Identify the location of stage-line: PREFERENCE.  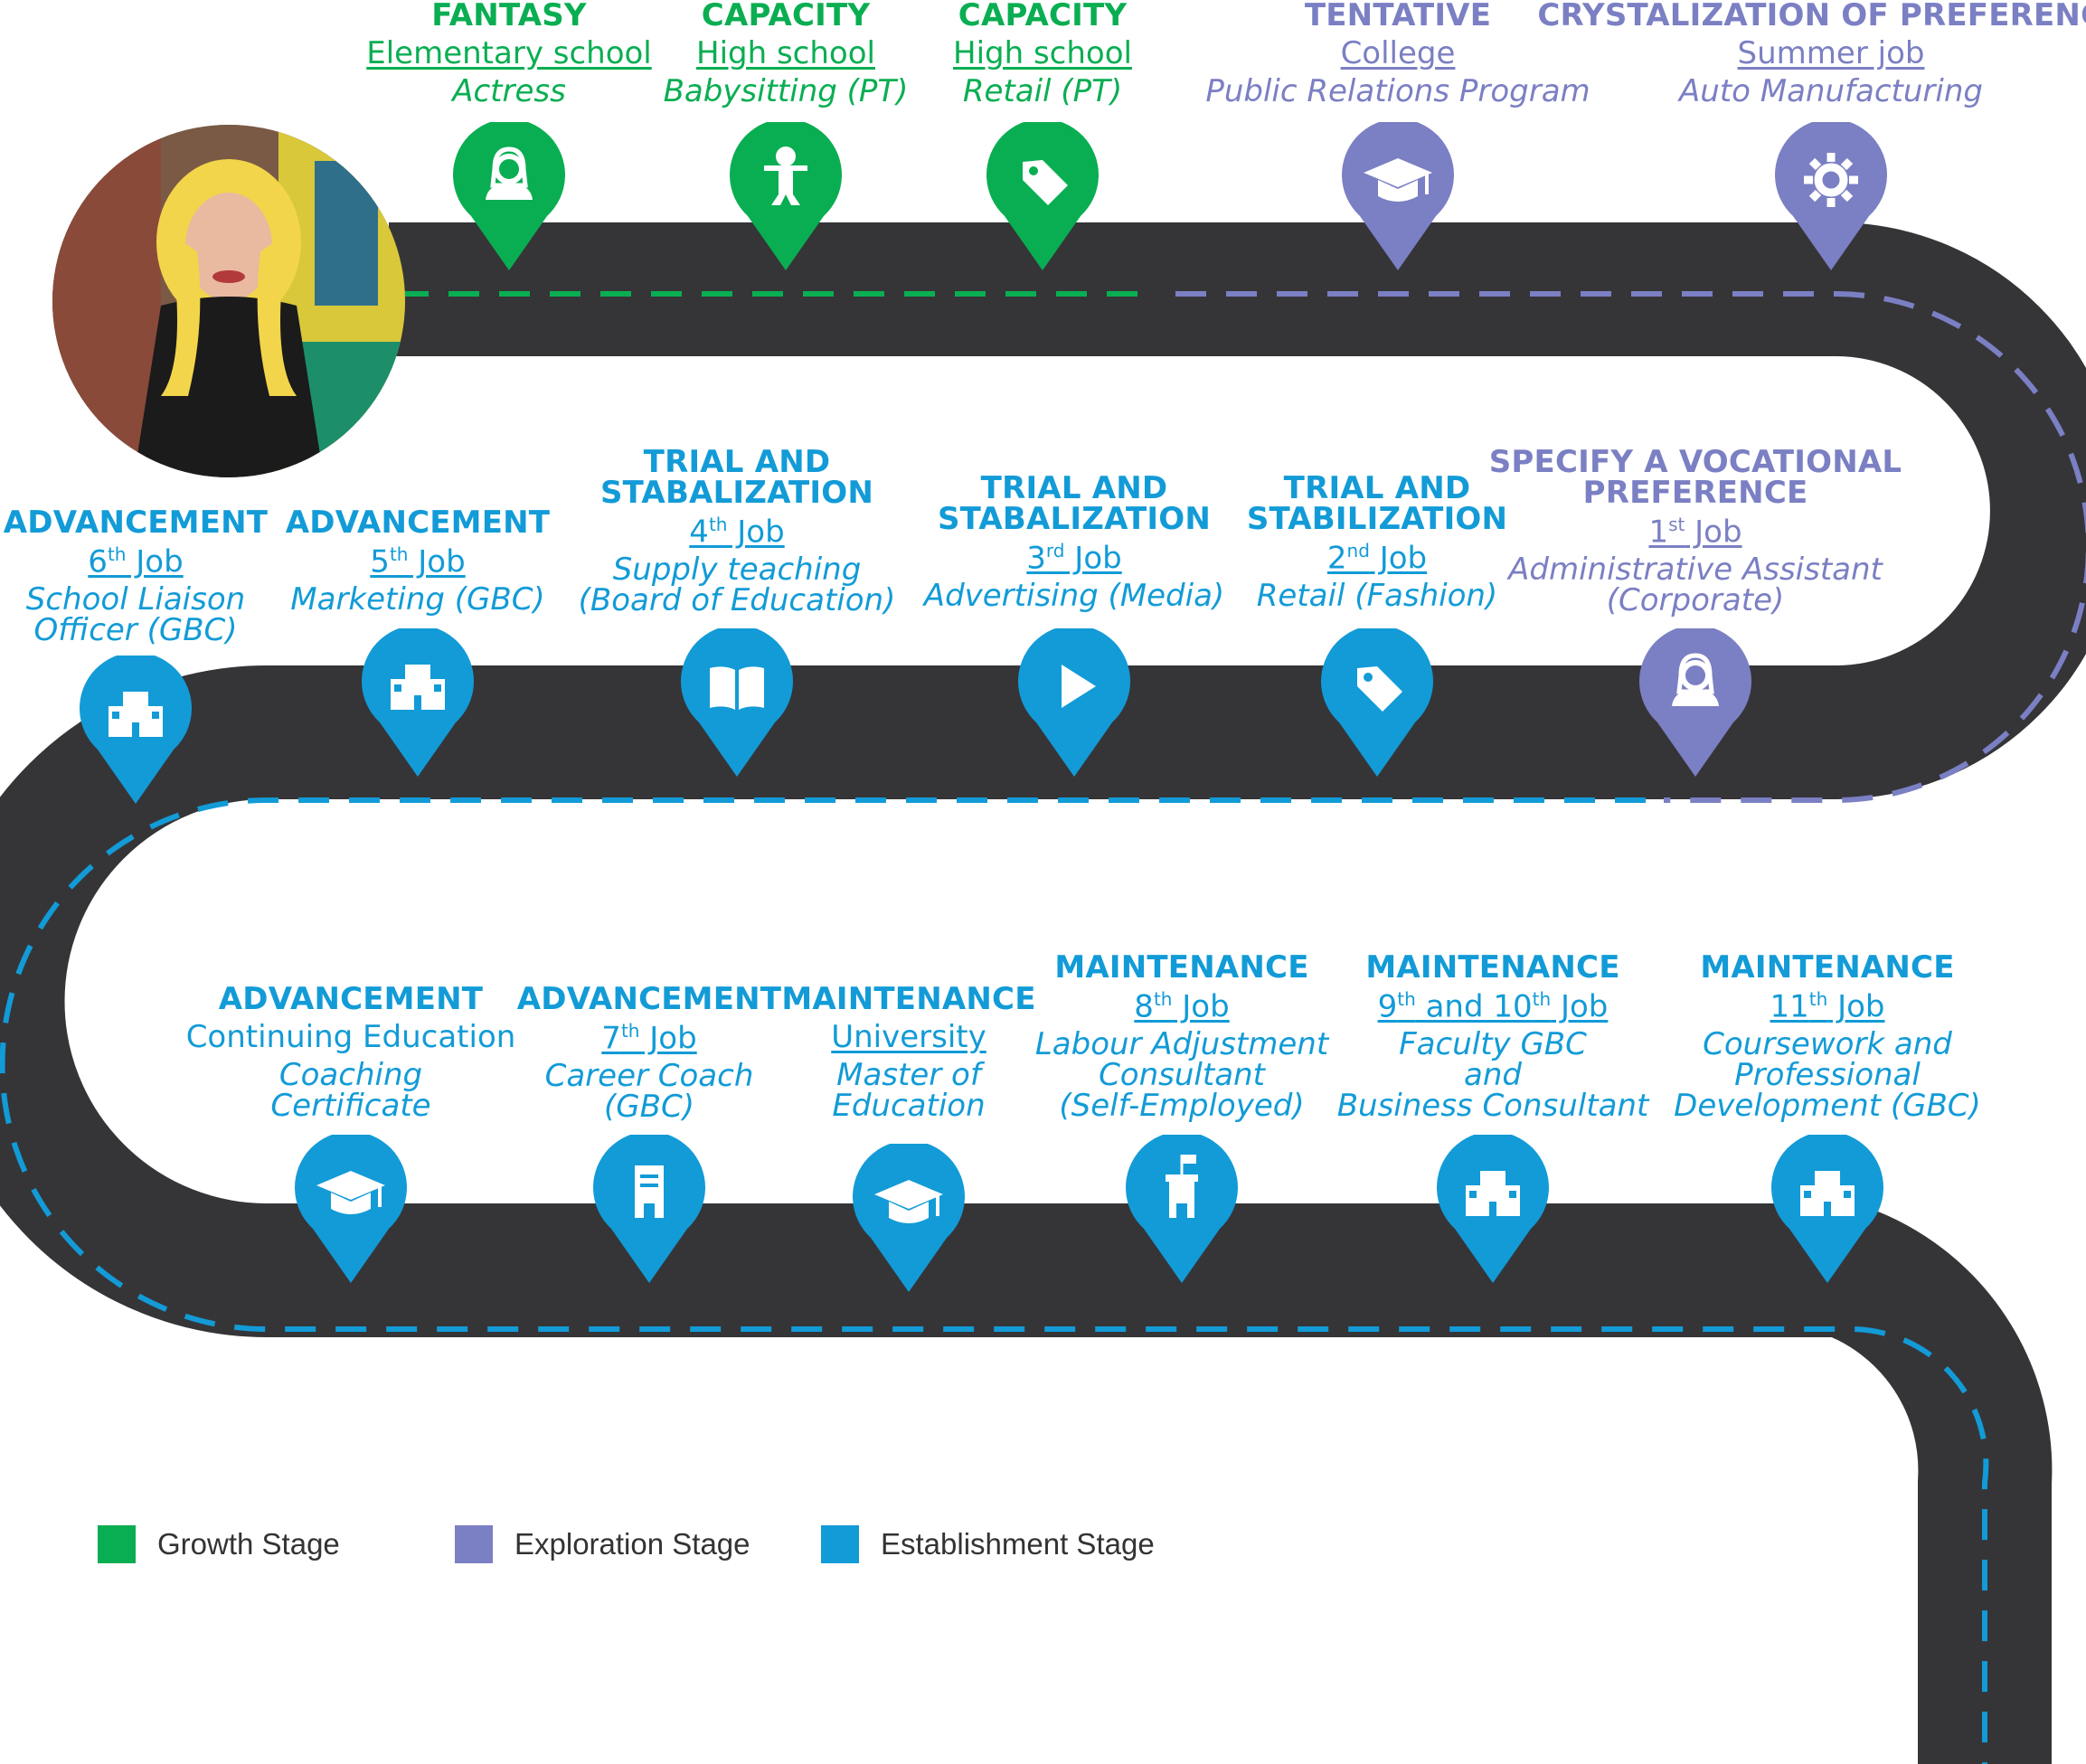
(1695, 493).